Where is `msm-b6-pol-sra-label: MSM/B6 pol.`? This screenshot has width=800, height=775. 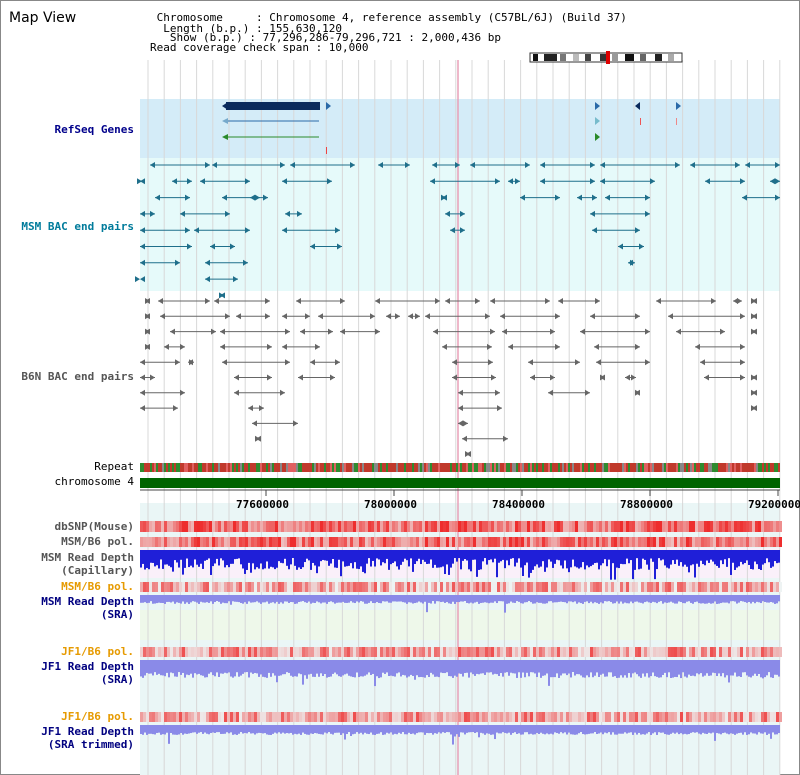 msm-b6-pol-sra-label: MSM/B6 pol. is located at coordinates (97, 586).